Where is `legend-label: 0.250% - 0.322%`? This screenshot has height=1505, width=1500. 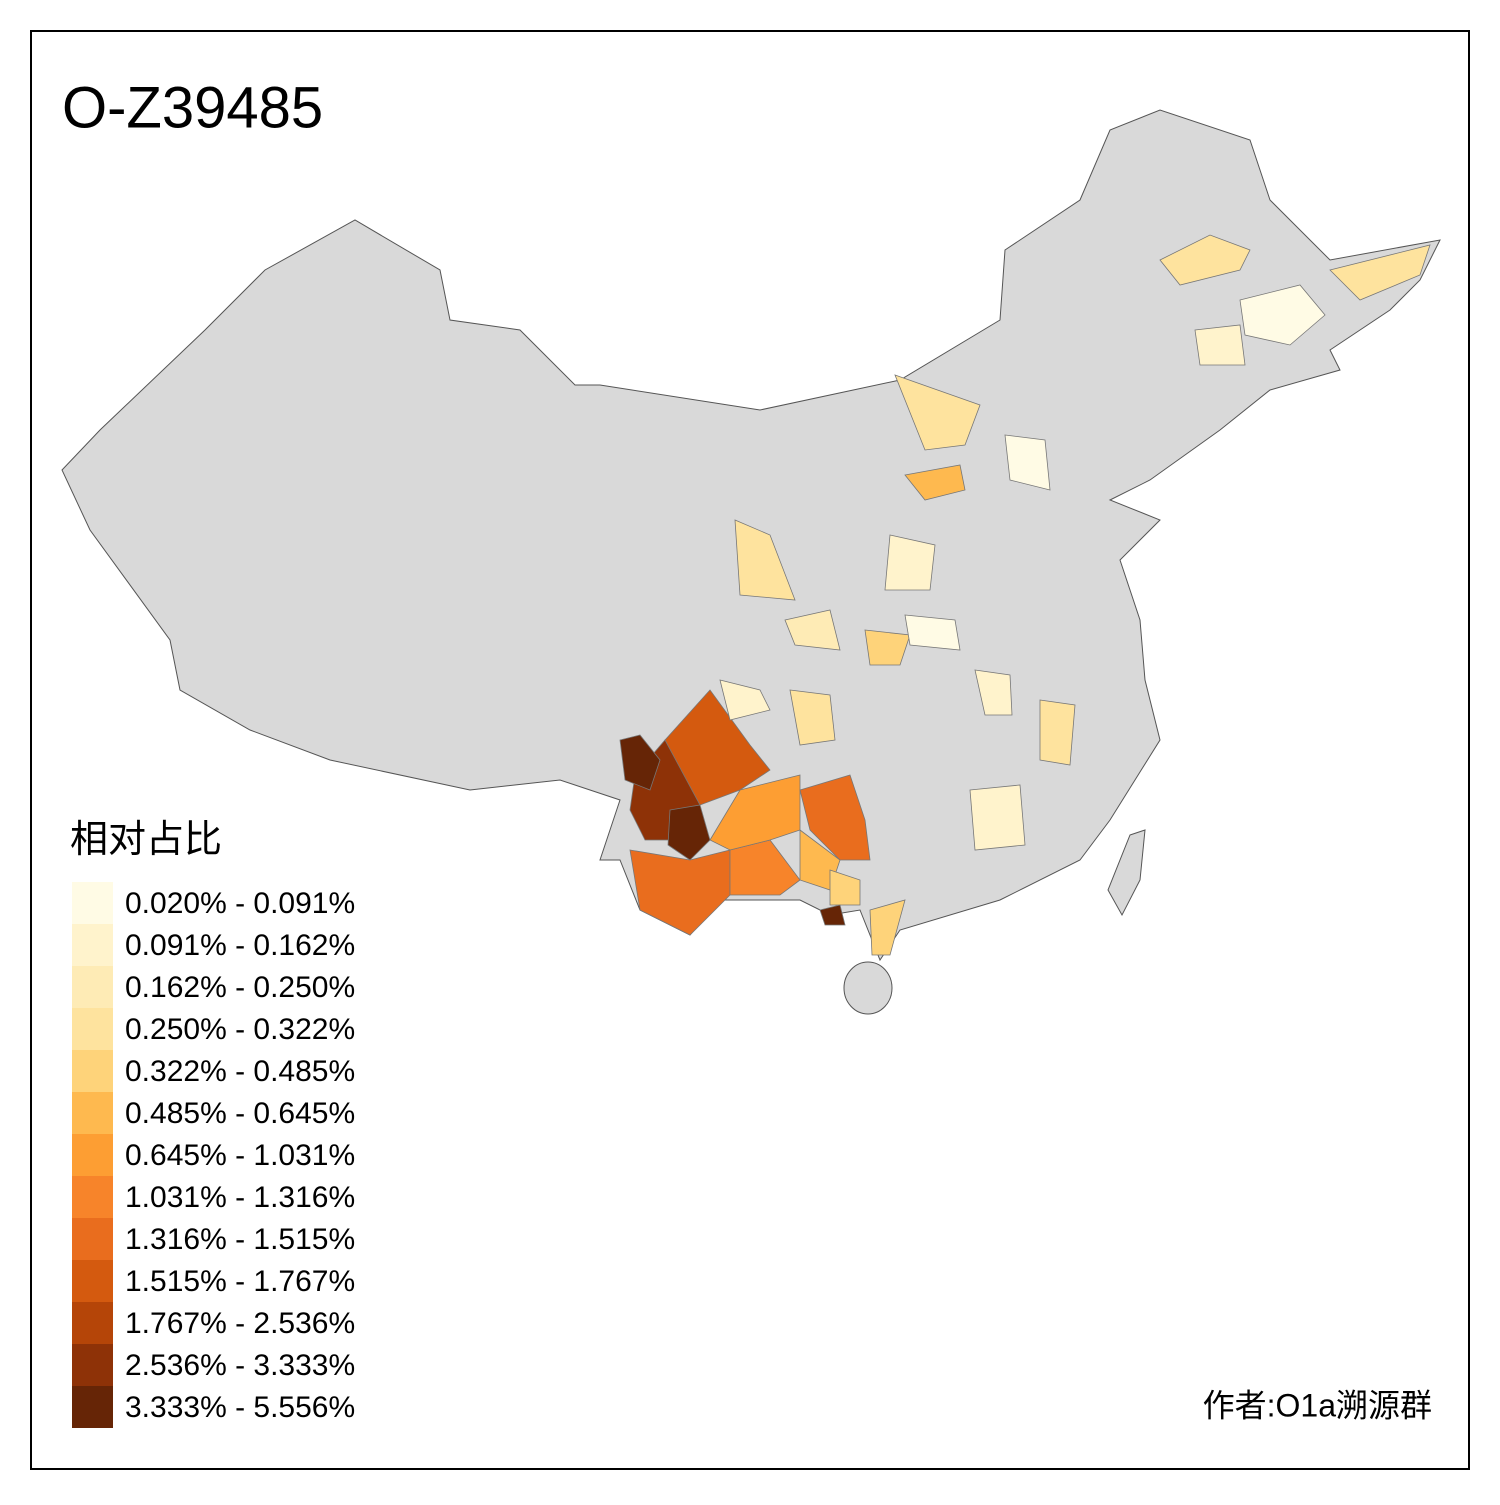
legend-label: 0.250% - 0.322% is located at coordinates (240, 1029).